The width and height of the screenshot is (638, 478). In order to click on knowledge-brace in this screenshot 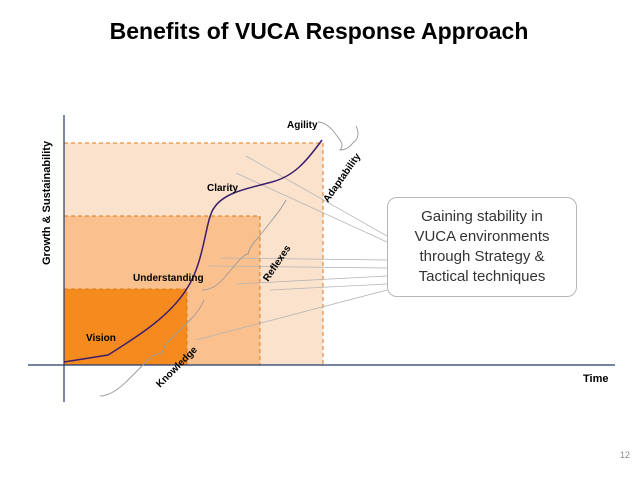, I will do `click(152, 348)`.